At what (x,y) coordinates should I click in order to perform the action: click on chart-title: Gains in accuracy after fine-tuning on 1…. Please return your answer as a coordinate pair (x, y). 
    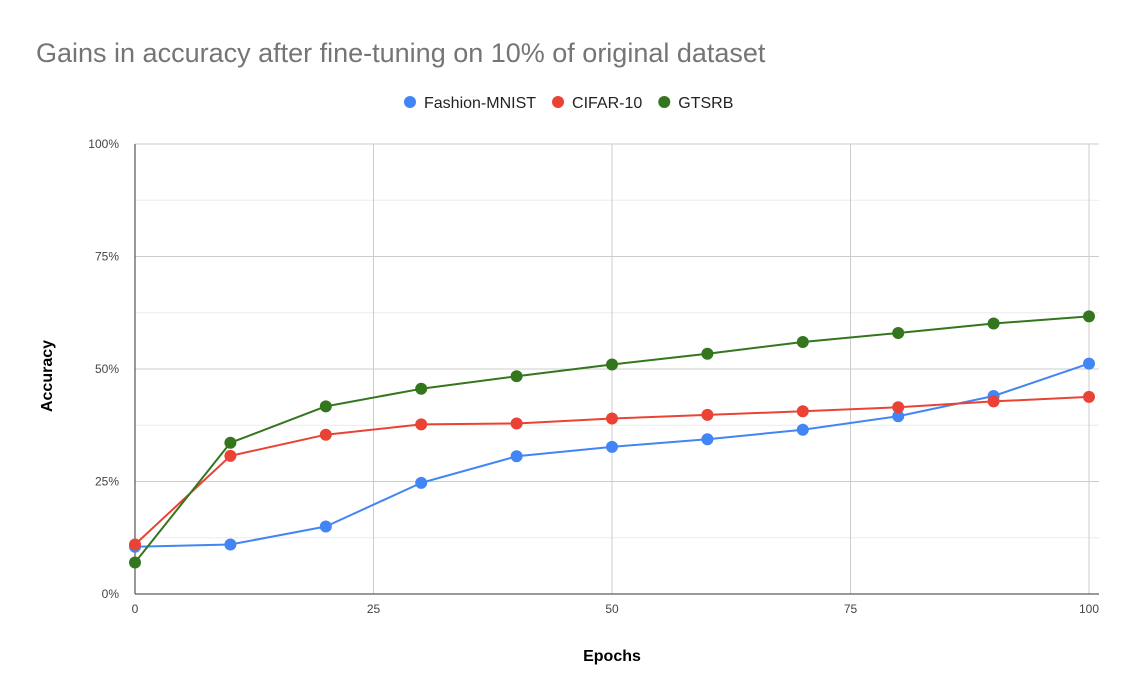
    Looking at the image, I should click on (401, 53).